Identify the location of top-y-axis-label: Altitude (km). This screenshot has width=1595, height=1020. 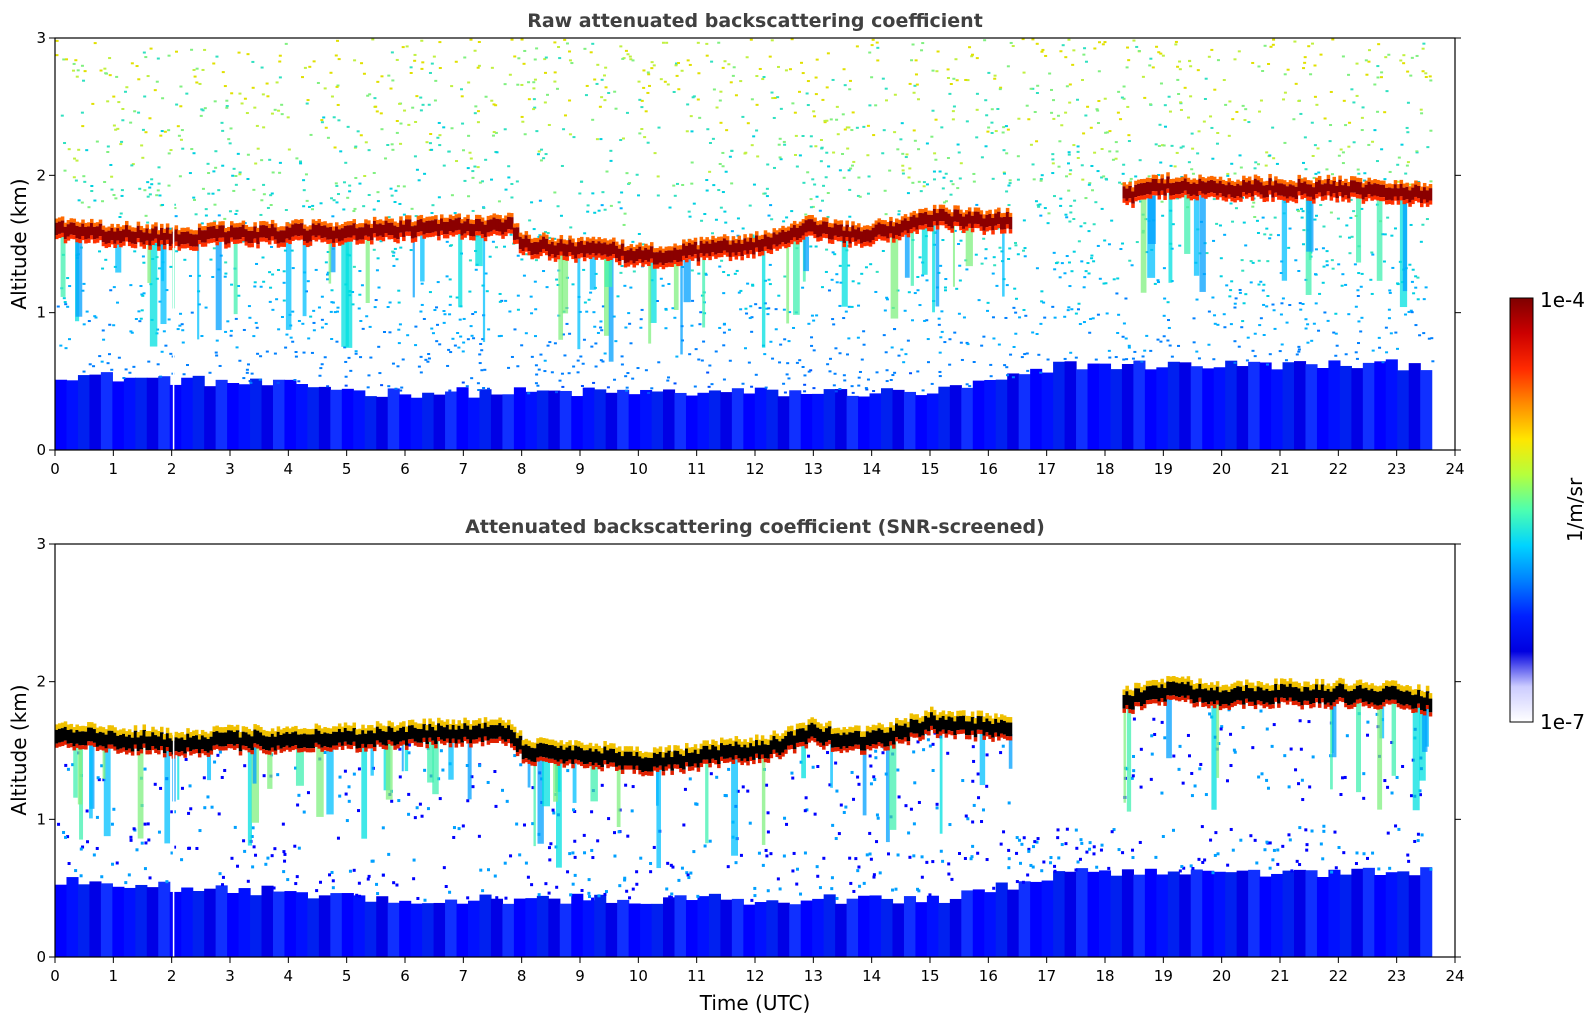
(19, 243).